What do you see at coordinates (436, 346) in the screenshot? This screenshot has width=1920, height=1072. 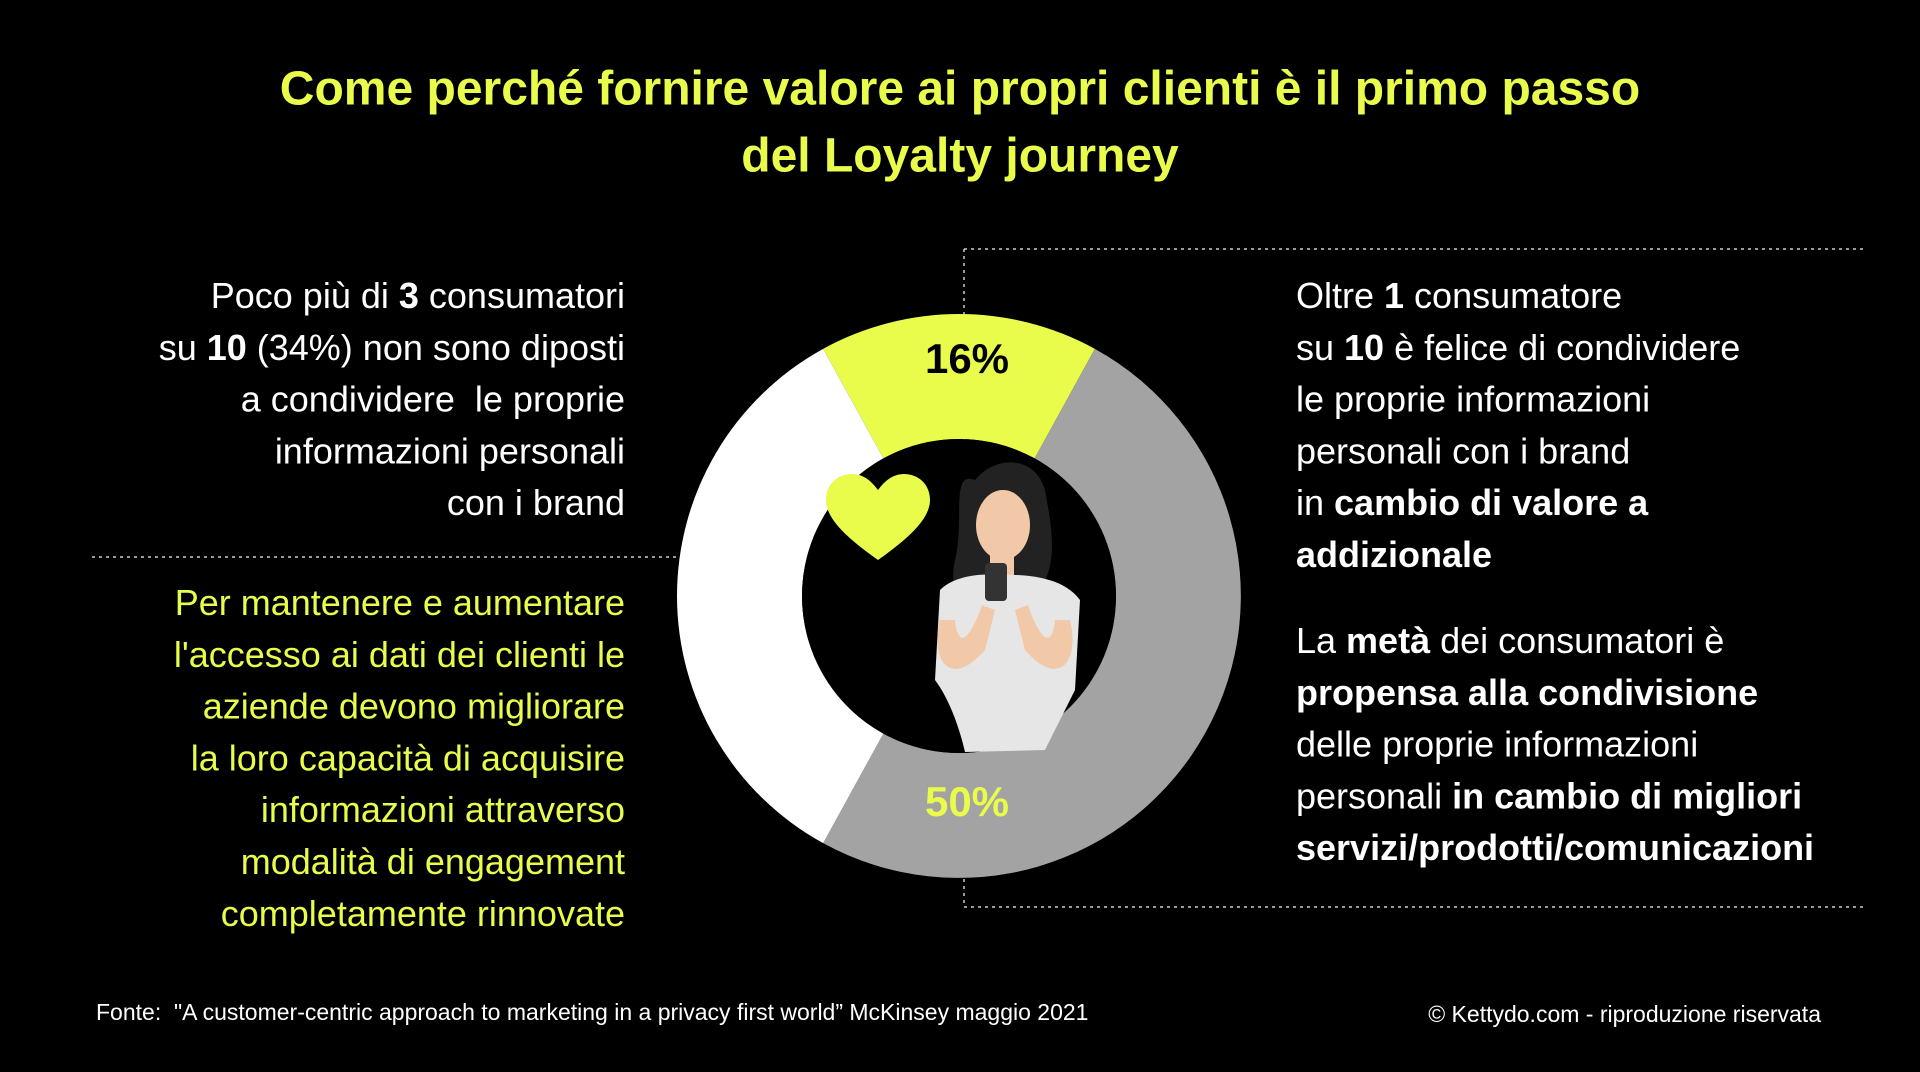 I see `text-run: (34%) non sono diposti` at bounding box center [436, 346].